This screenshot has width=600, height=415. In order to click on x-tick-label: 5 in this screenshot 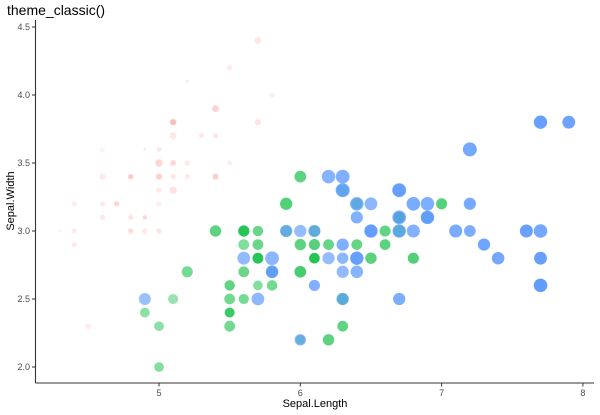, I will do `click(158, 393)`.